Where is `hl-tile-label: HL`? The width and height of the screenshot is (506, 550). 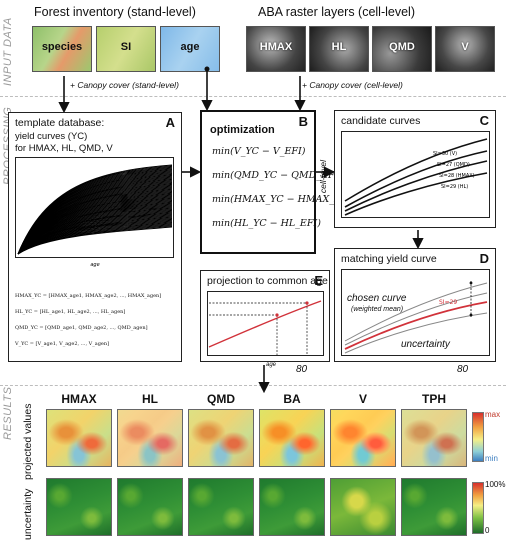 hl-tile-label: HL is located at coordinates (339, 47).